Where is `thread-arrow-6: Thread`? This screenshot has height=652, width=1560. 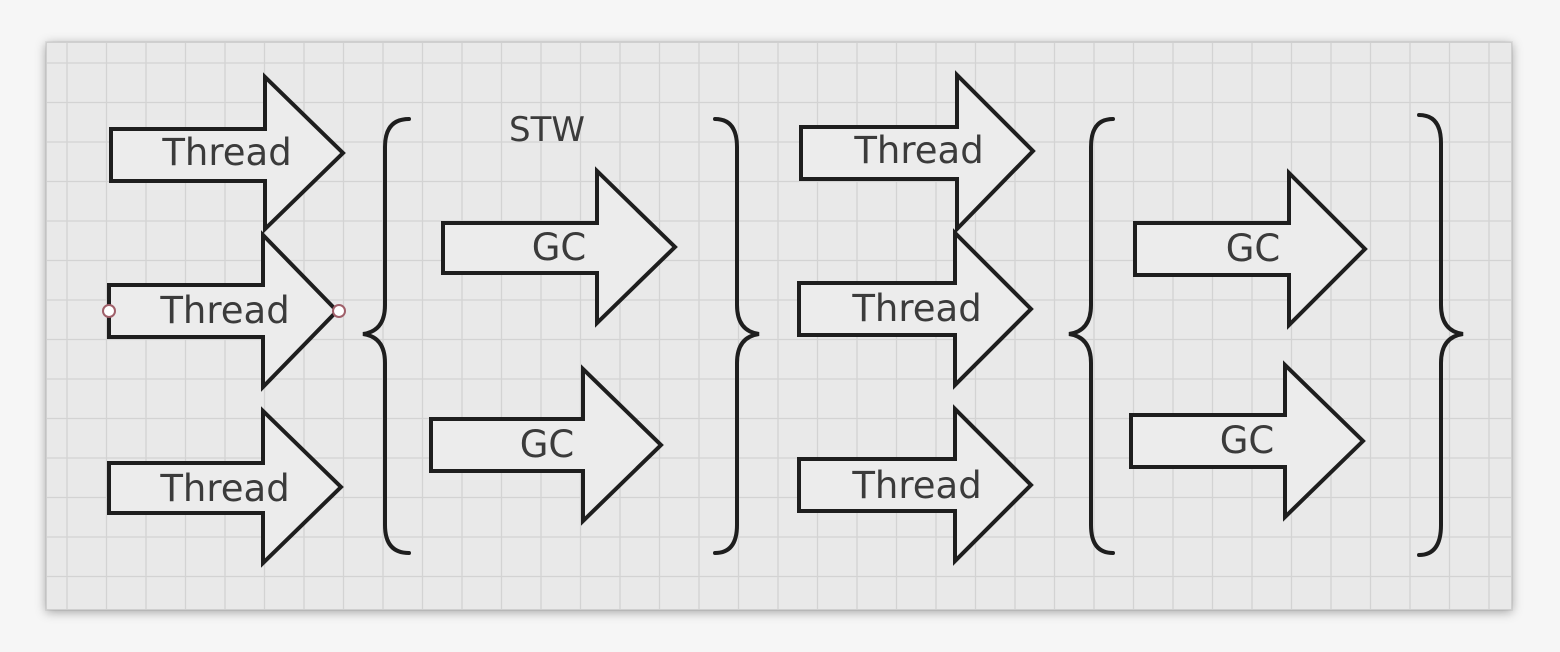
thread-arrow-6: Thread is located at coordinates (915, 485).